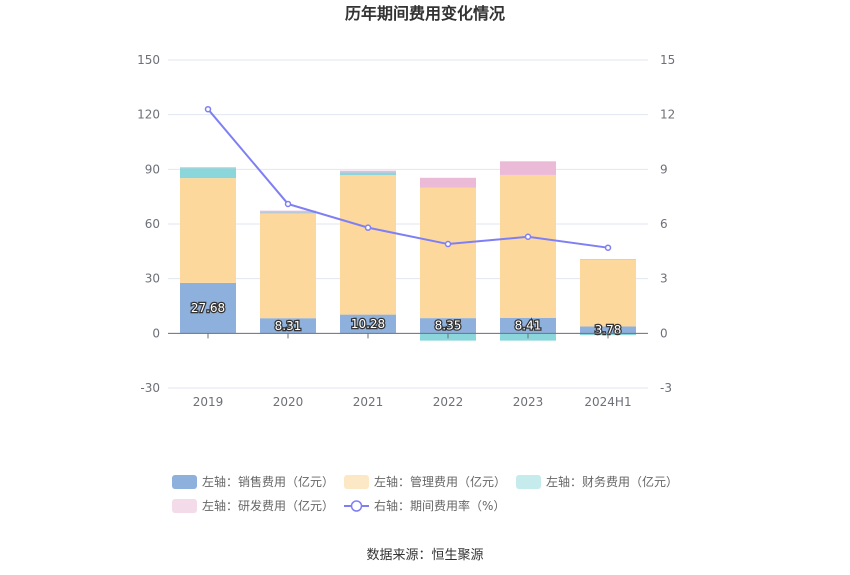 The height and width of the screenshot is (575, 850). What do you see at coordinates (607, 402) in the screenshot?
I see `x-tick-label: 2024H1` at bounding box center [607, 402].